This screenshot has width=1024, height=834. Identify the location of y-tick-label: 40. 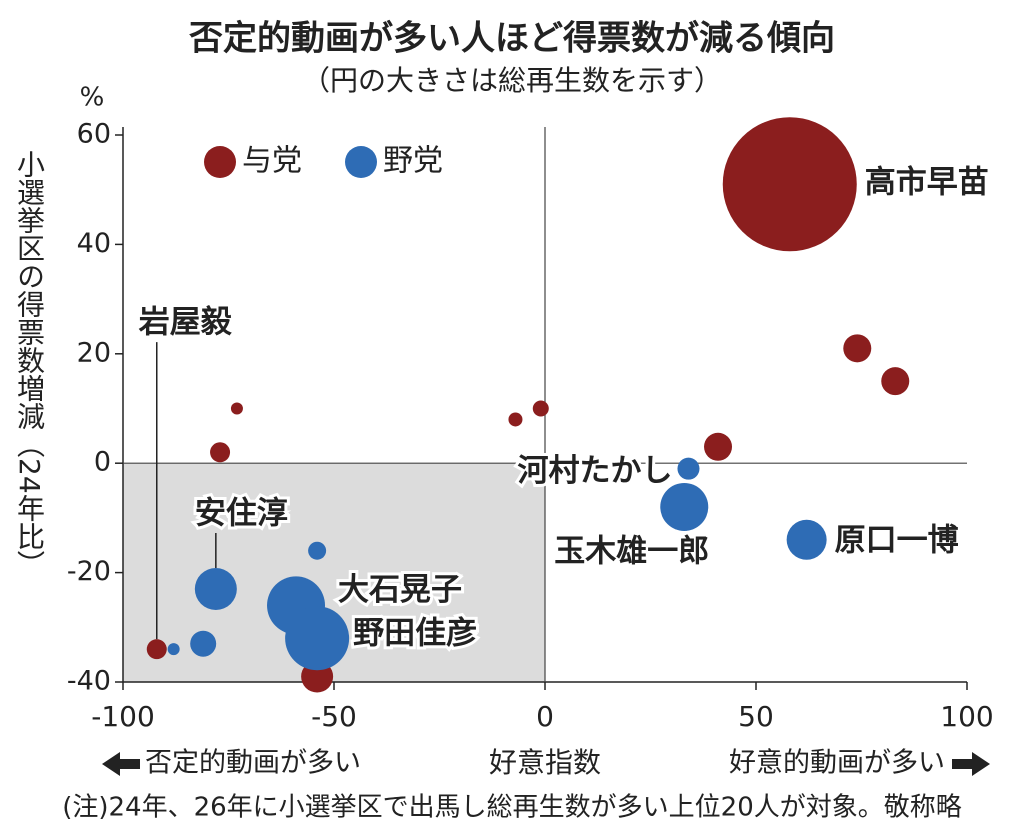
(94, 243).